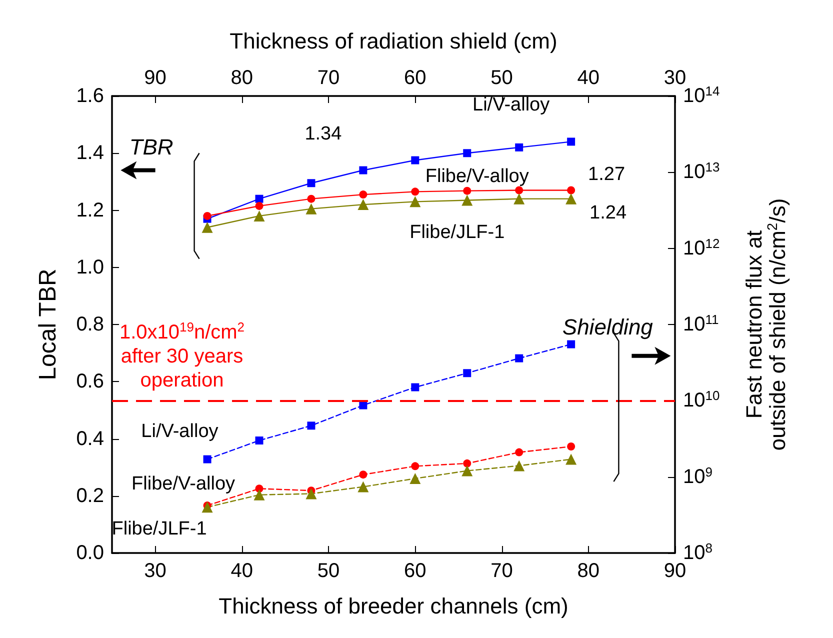 Image resolution: width=833 pixels, height=638 pixels. I want to click on y-tick-label: 0.2, so click(90, 495).